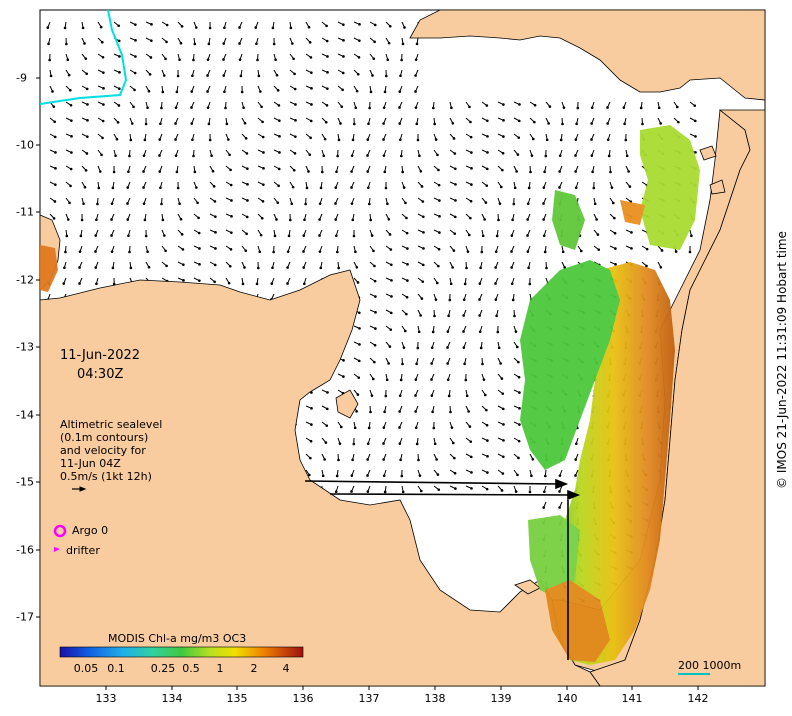 Image resolution: width=792 pixels, height=716 pixels. I want to click on drifter-legend-label: drifter, so click(83, 550).